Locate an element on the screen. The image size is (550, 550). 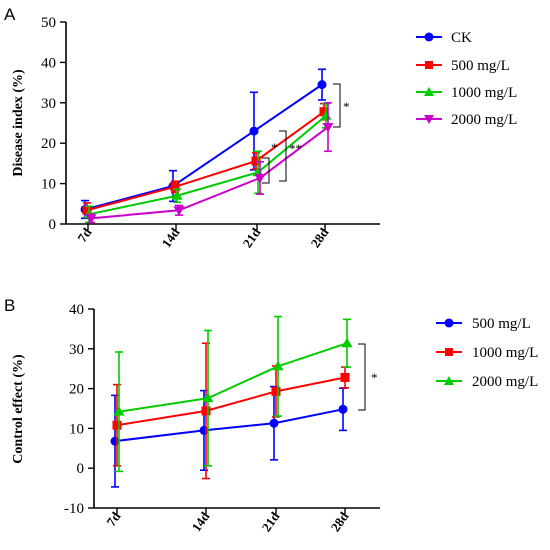
legend-item-b-1000: 1000 mg/L is located at coordinates (487, 353).